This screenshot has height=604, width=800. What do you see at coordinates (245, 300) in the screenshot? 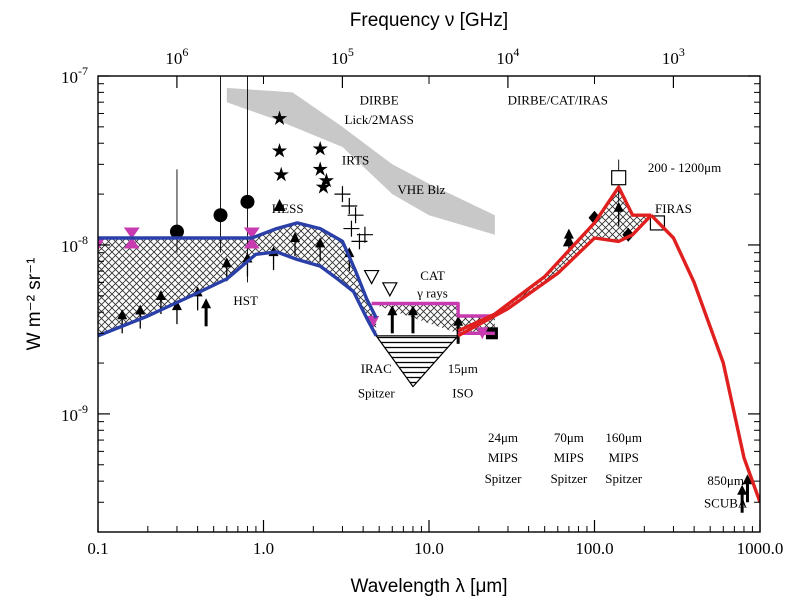
I see `annotation-label: HST` at bounding box center [245, 300].